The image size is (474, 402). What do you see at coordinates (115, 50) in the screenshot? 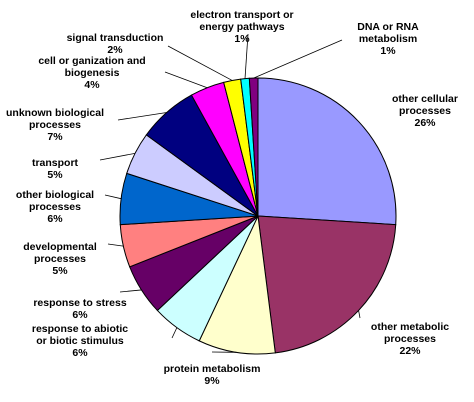
I see `slice-percent: 2%` at bounding box center [115, 50].